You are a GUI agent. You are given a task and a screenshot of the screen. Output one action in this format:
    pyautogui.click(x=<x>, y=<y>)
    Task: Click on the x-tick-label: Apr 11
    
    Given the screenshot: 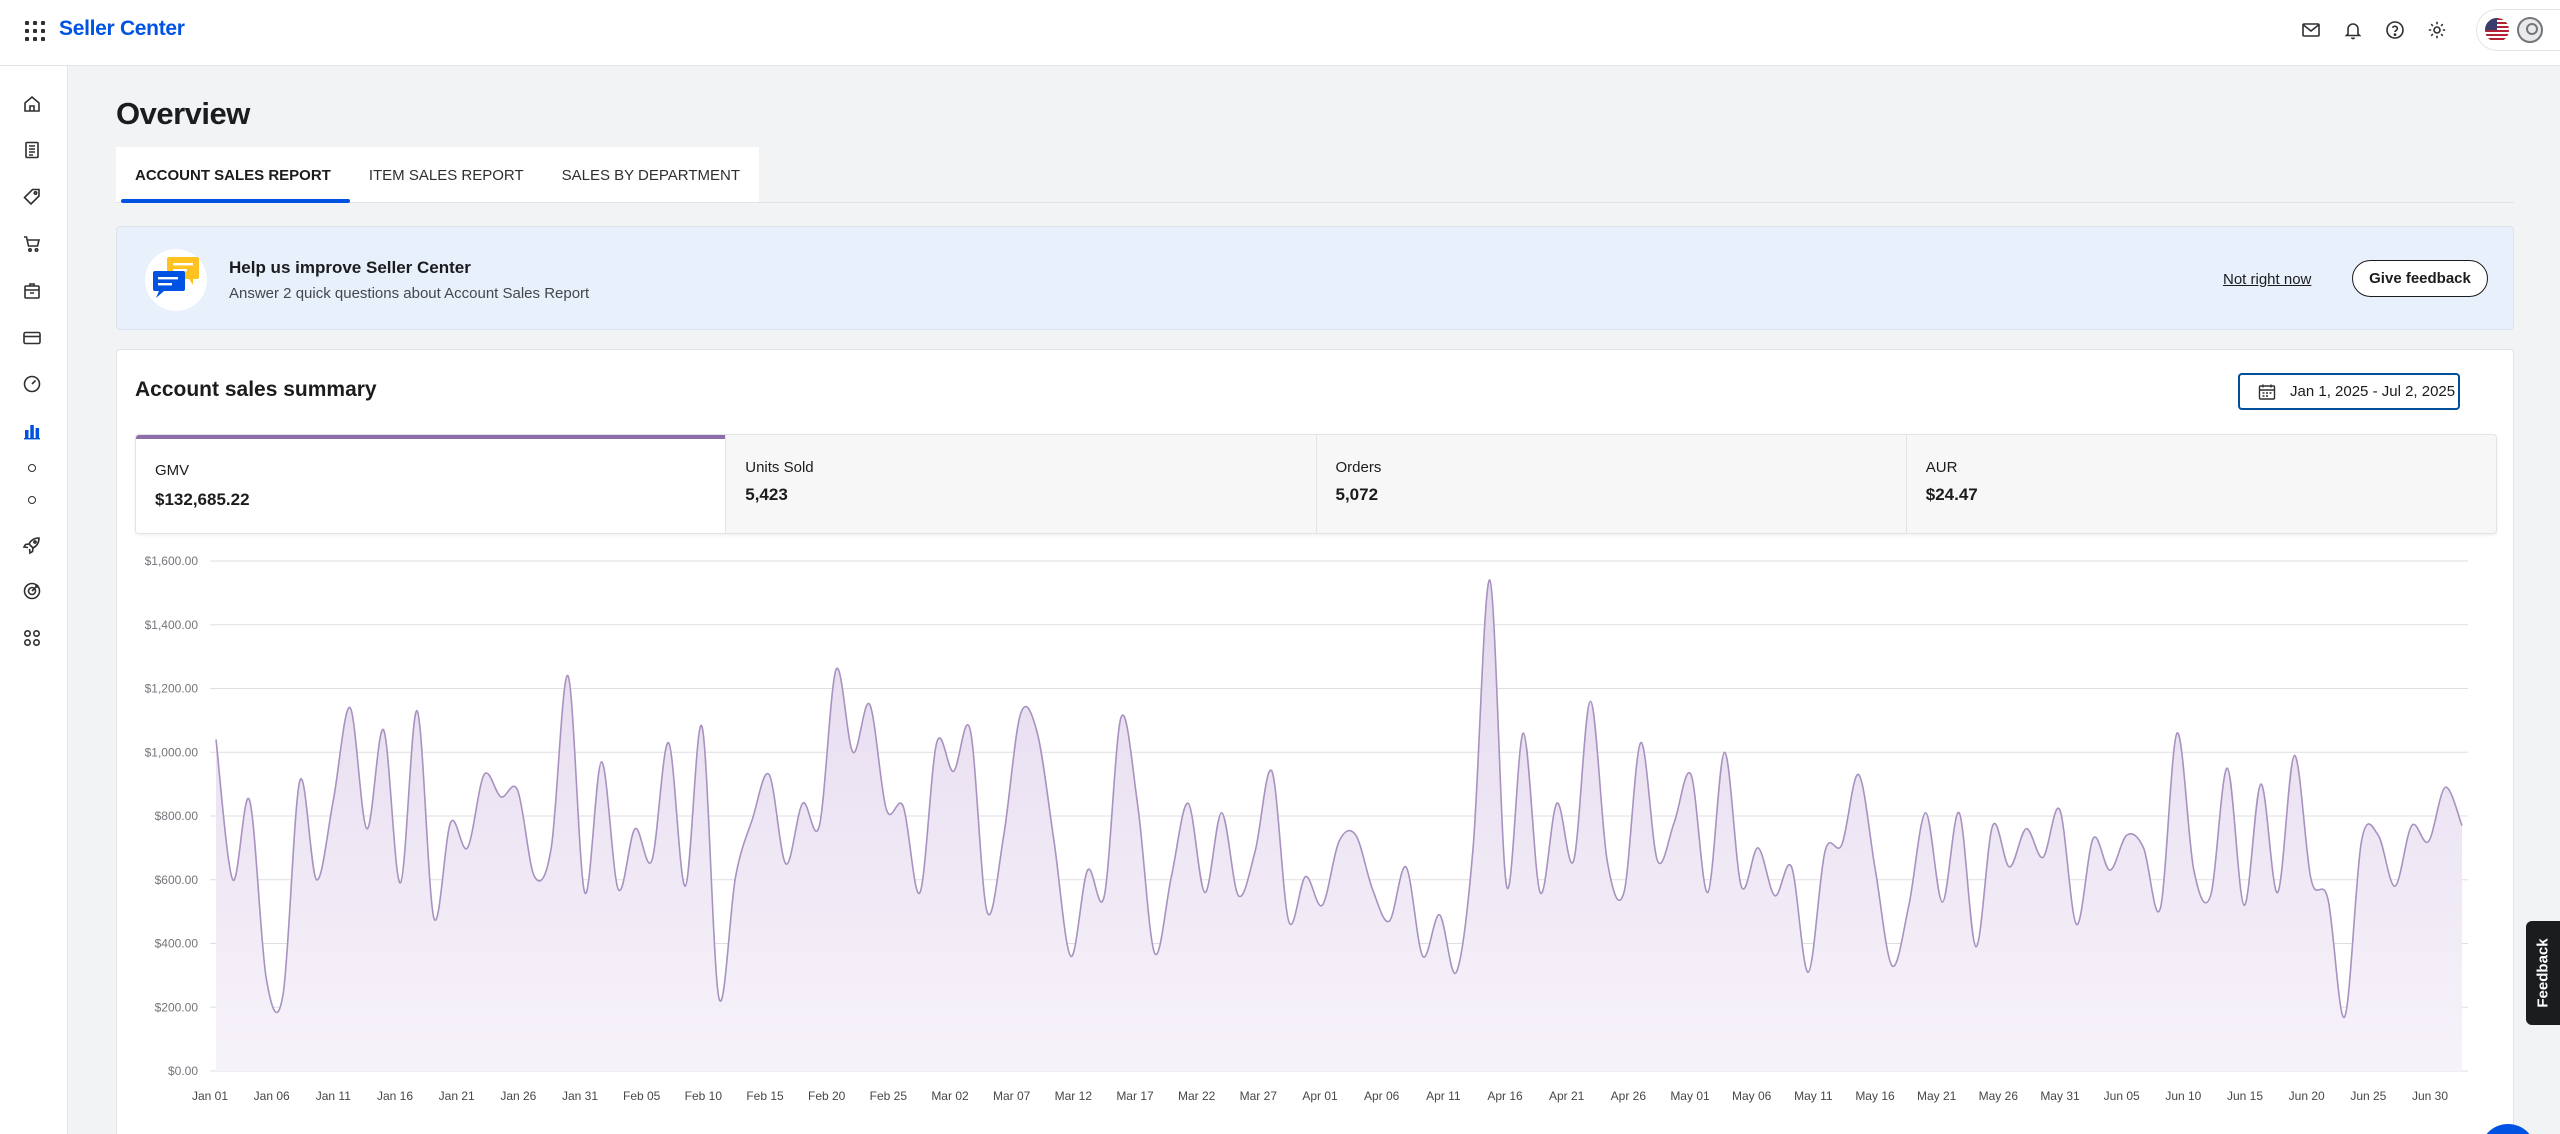 What is the action you would take?
    pyautogui.click(x=1443, y=1096)
    